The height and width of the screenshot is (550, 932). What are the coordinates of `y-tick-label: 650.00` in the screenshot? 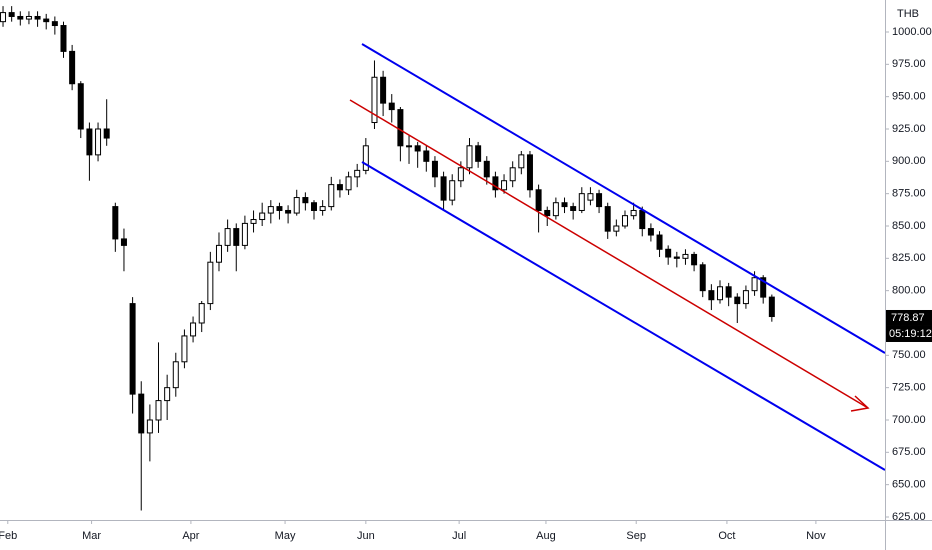 It's located at (909, 485).